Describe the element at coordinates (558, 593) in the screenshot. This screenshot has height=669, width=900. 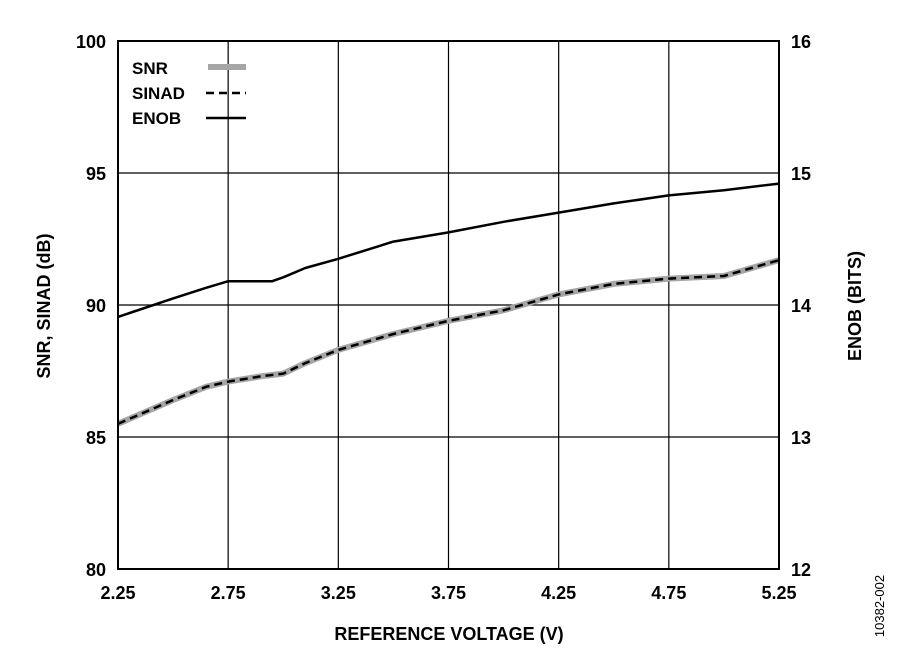
I see `x-tick-label: 4.25` at that location.